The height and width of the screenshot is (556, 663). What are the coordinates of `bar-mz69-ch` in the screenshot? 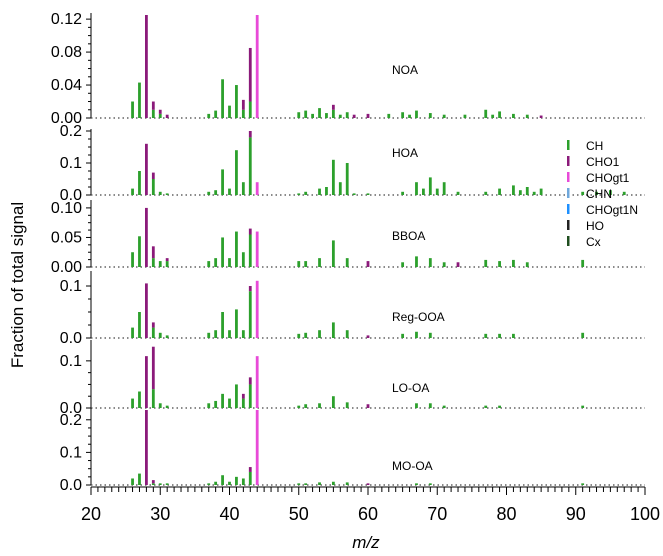 It's located at (430, 484).